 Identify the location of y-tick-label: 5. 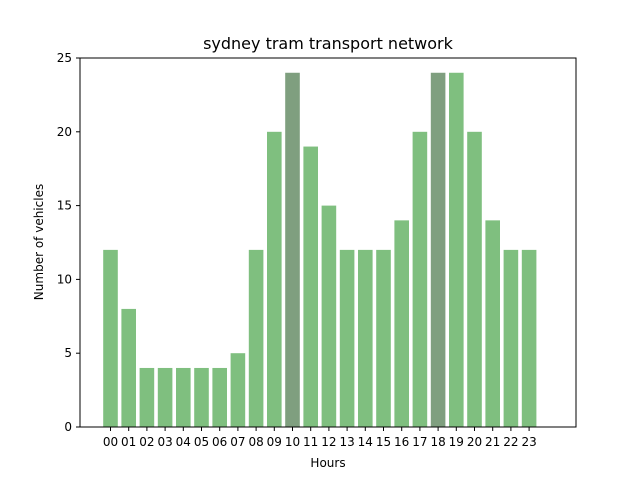
(68, 353).